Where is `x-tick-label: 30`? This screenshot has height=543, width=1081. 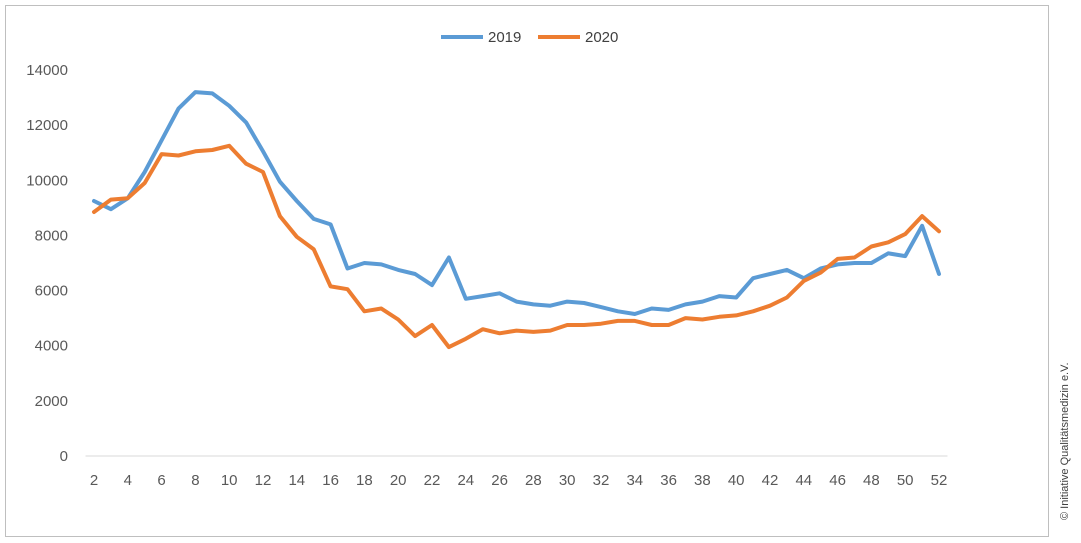 x-tick-label: 30 is located at coordinates (567, 480).